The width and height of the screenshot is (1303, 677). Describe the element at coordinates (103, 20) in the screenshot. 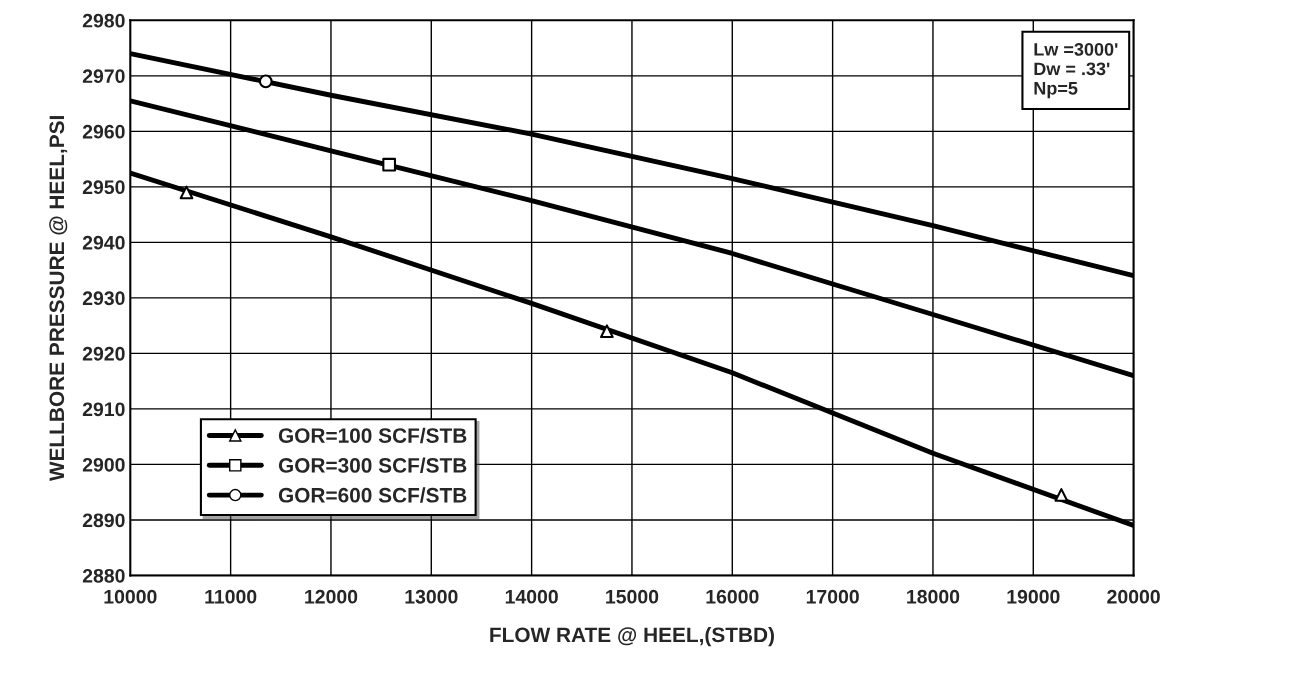

I see `y-tick-label: 2980` at that location.